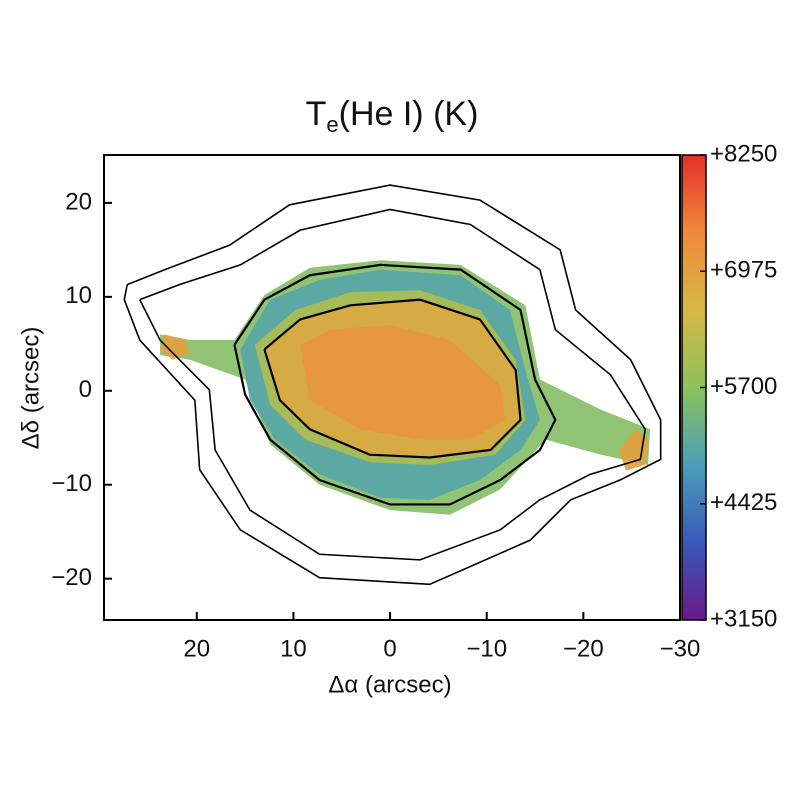  I want to click on y-tick-label: −20, so click(71, 577).